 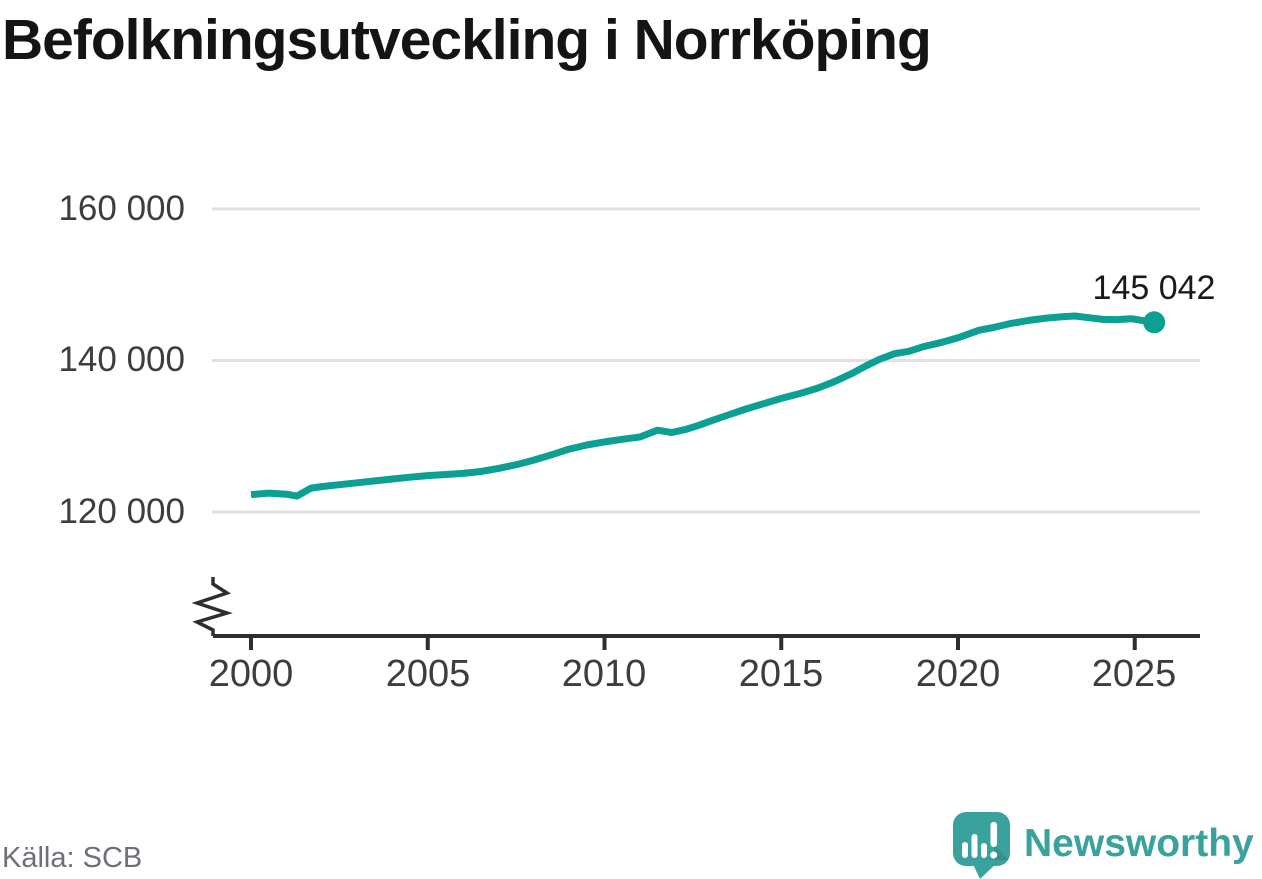 I want to click on y-axis-label-160000: 160 000, so click(x=121, y=208).